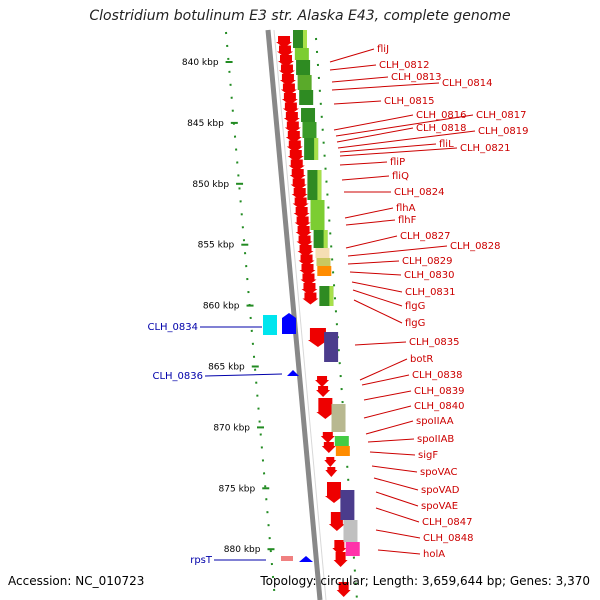  I want to click on right-gene-label: spoIIAA, so click(435, 421).